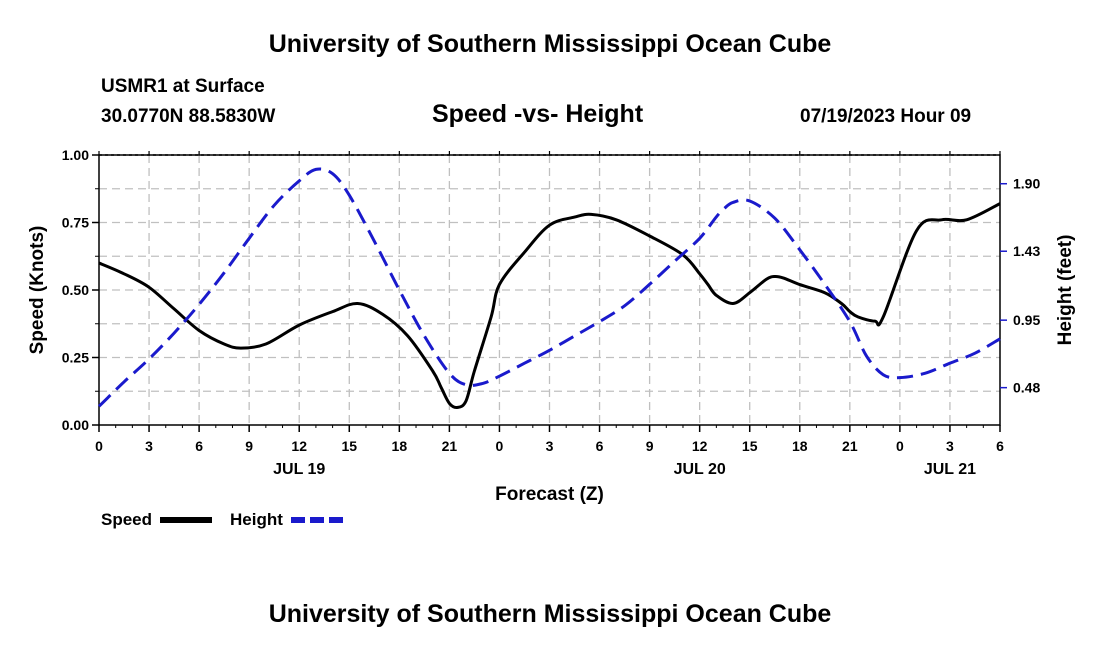 This screenshot has height=650, width=1100. What do you see at coordinates (75, 155) in the screenshot?
I see `y-tick-label: 1.00` at bounding box center [75, 155].